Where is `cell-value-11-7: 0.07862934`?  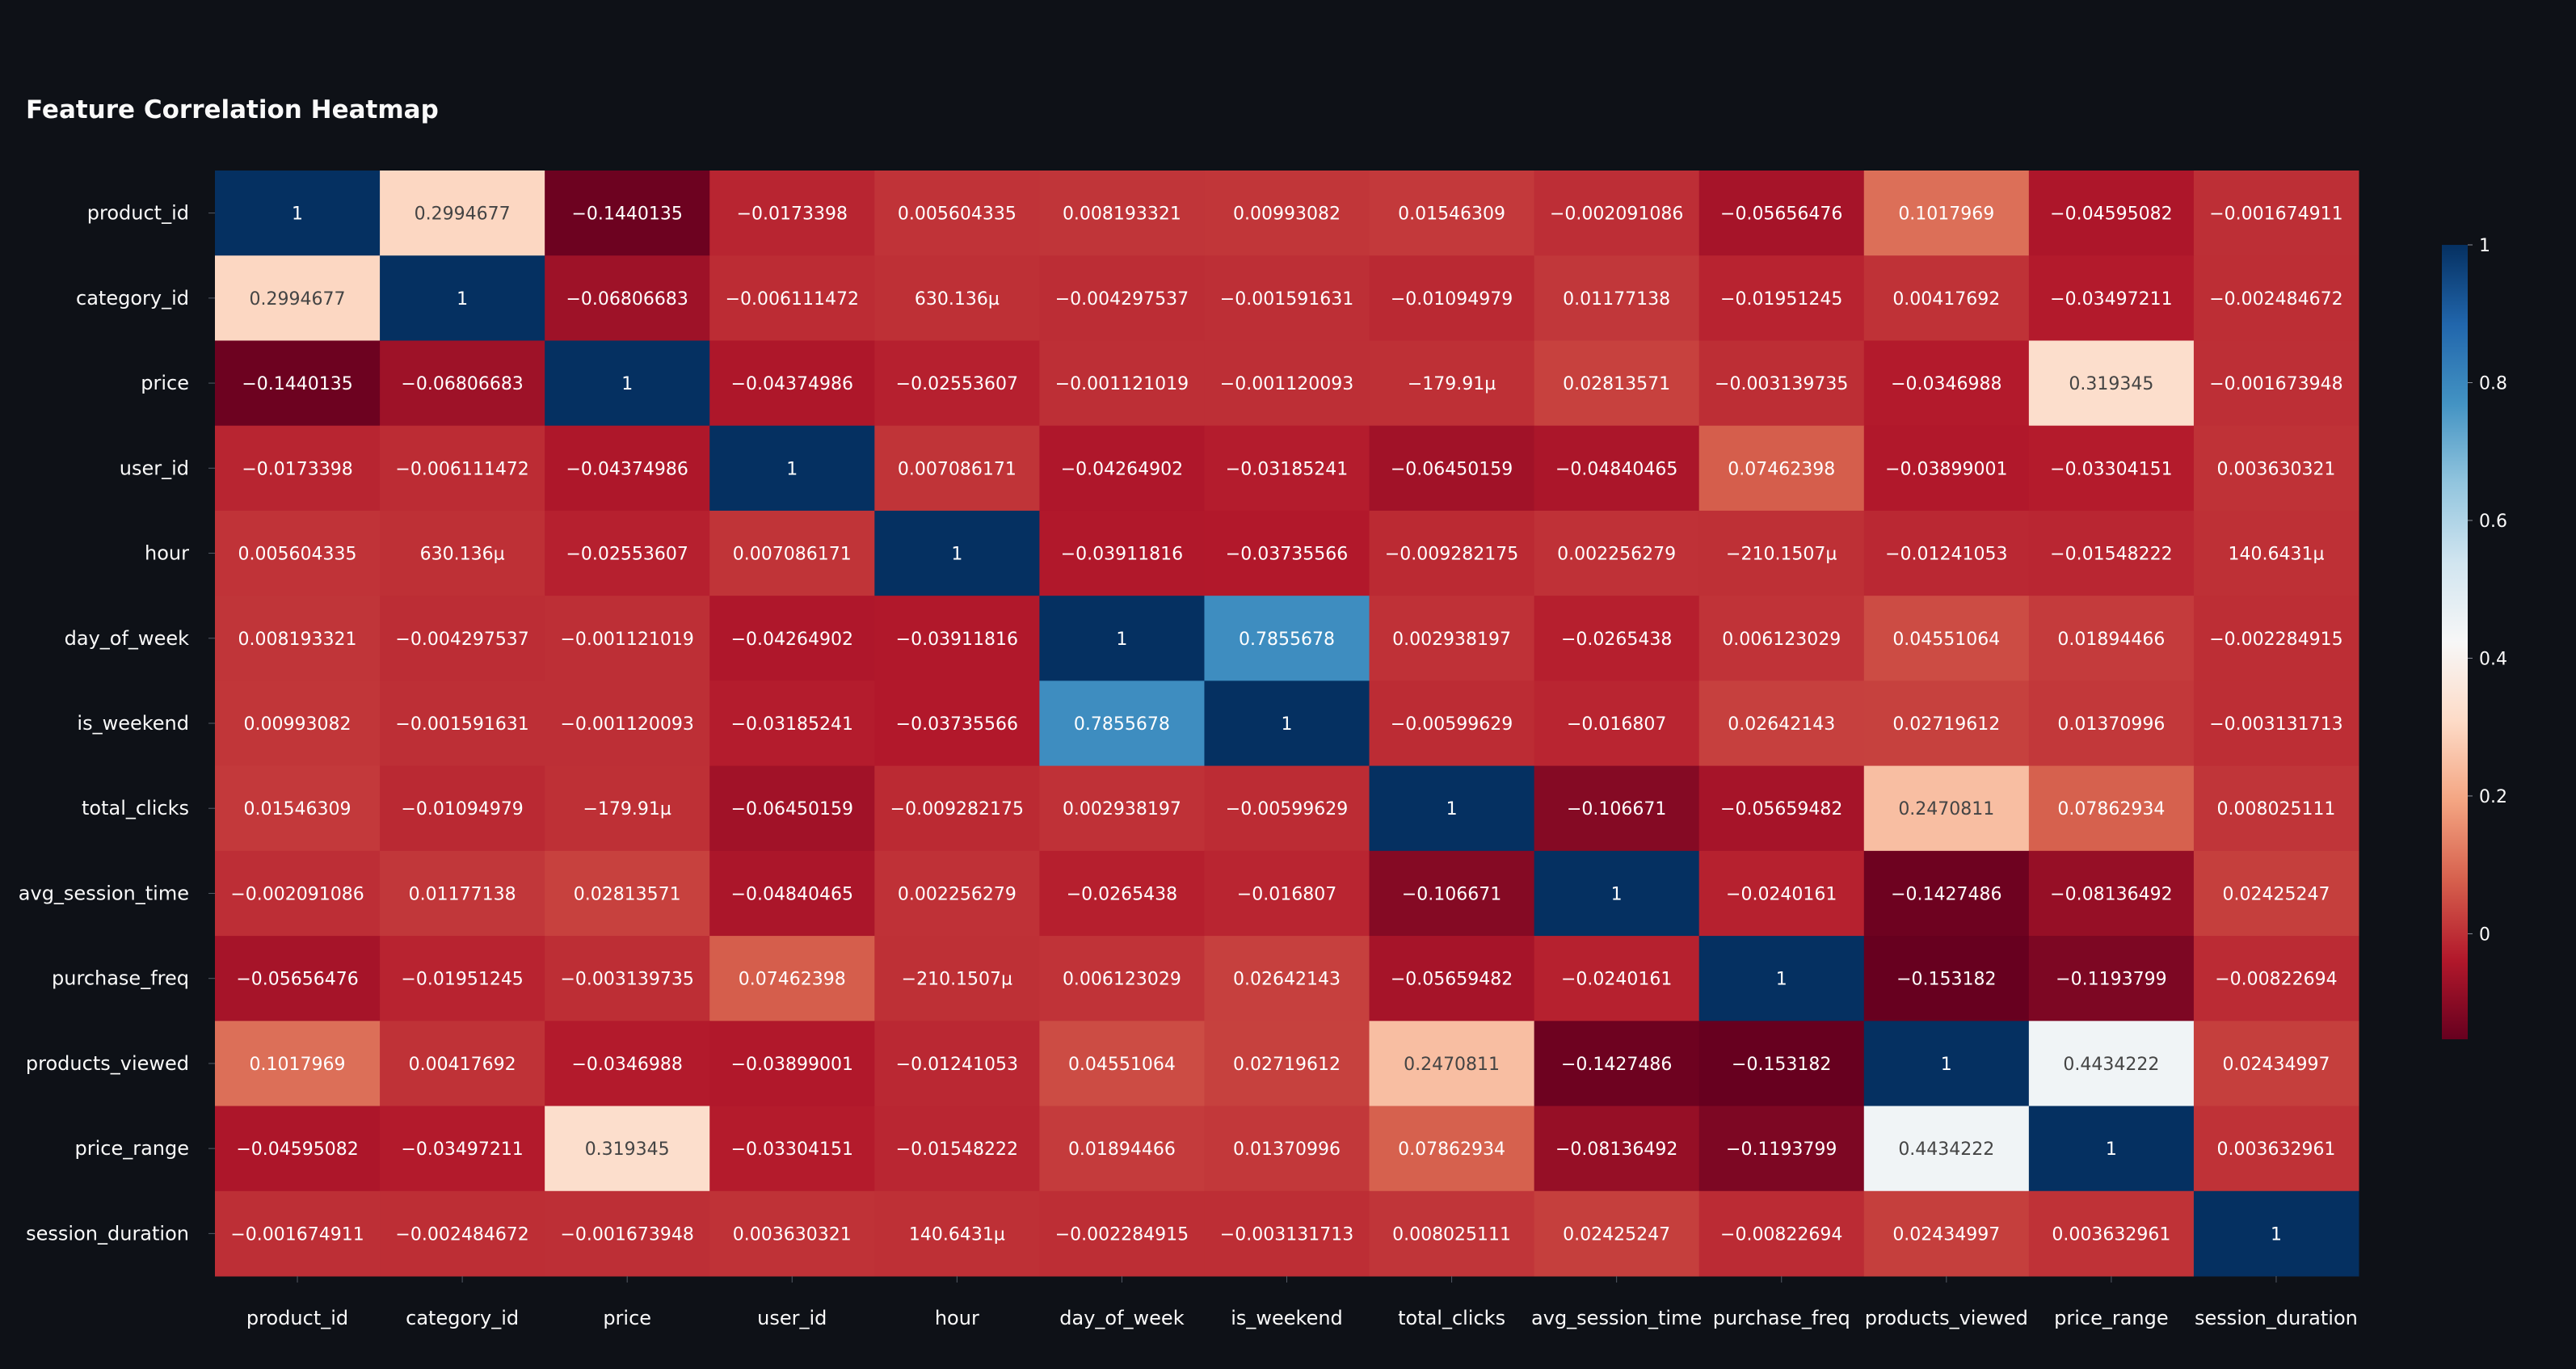 cell-value-11-7: 0.07862934 is located at coordinates (1451, 1149).